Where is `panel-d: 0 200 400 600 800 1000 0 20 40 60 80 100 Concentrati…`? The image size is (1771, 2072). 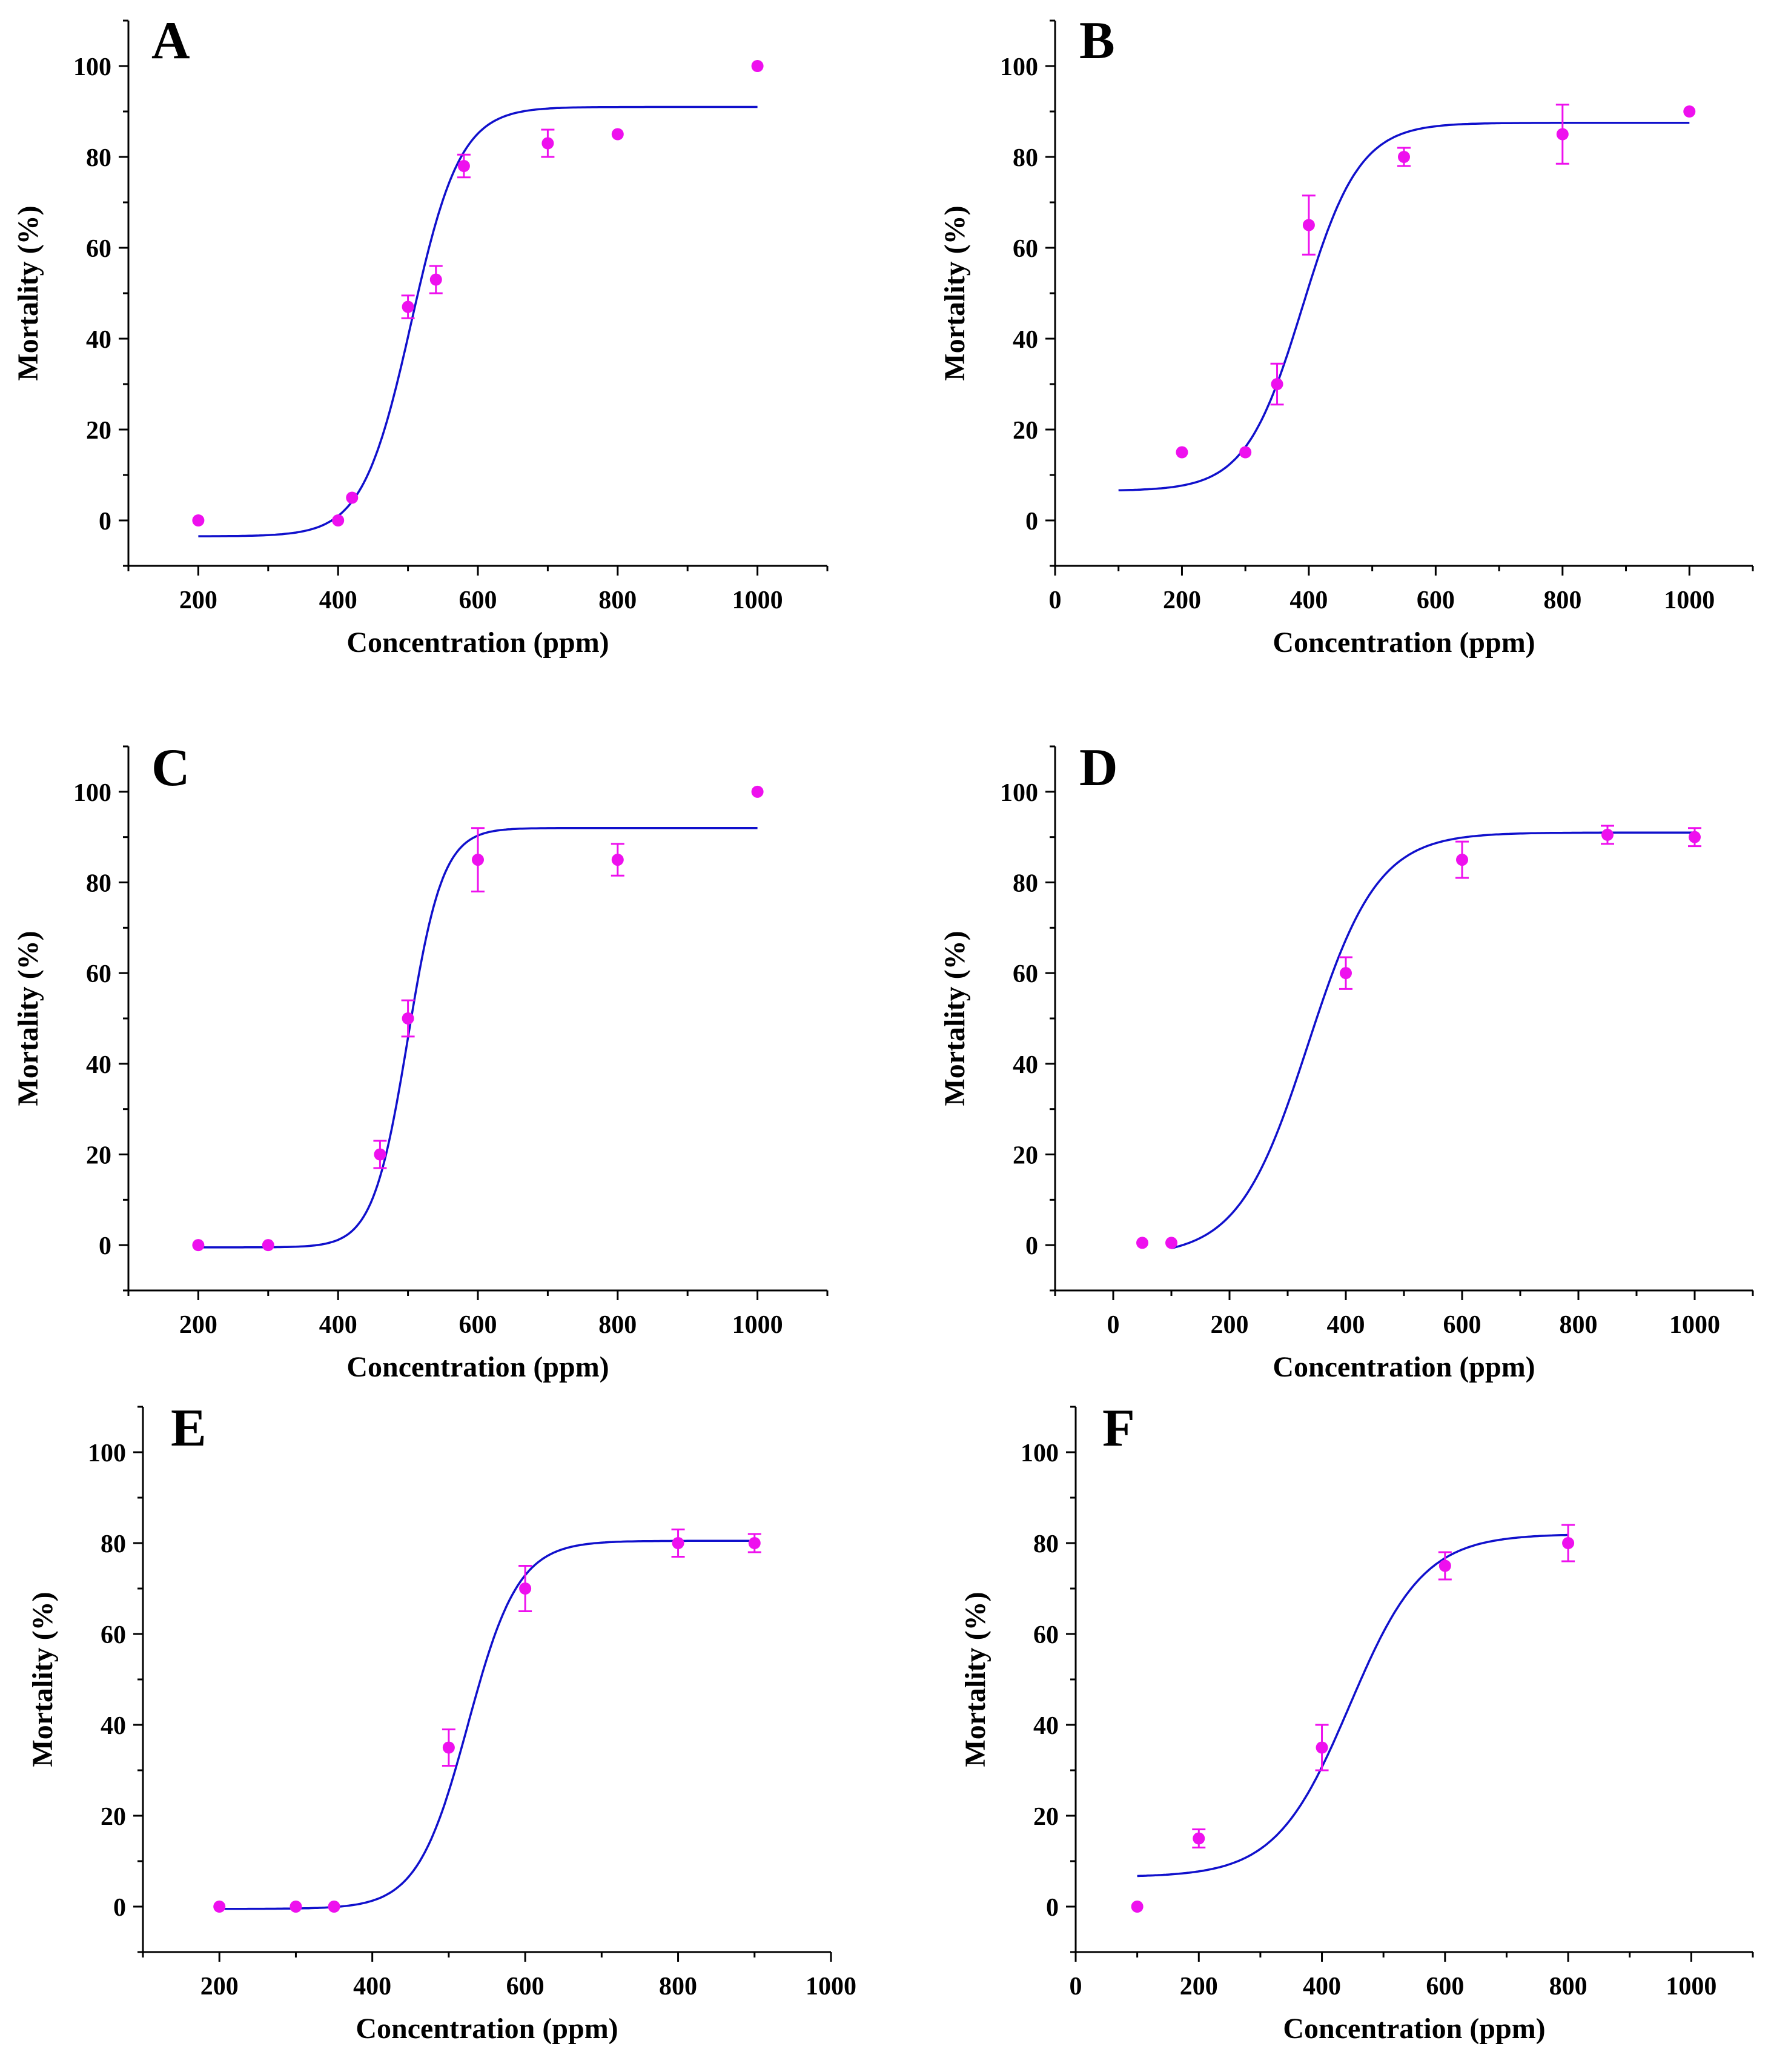 panel-d: 0 200 400 600 800 1000 0 20 40 60 80 100 Concentrati… is located at coordinates (1346, 1061).